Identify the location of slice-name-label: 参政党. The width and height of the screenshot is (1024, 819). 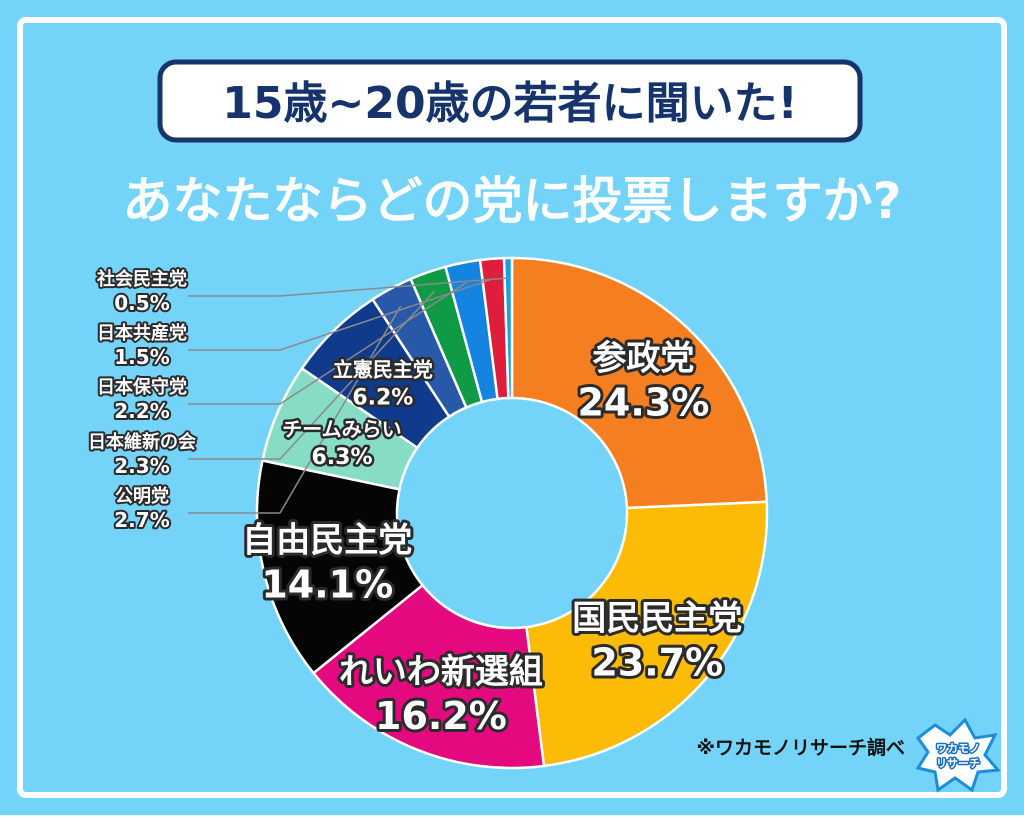
(643, 359).